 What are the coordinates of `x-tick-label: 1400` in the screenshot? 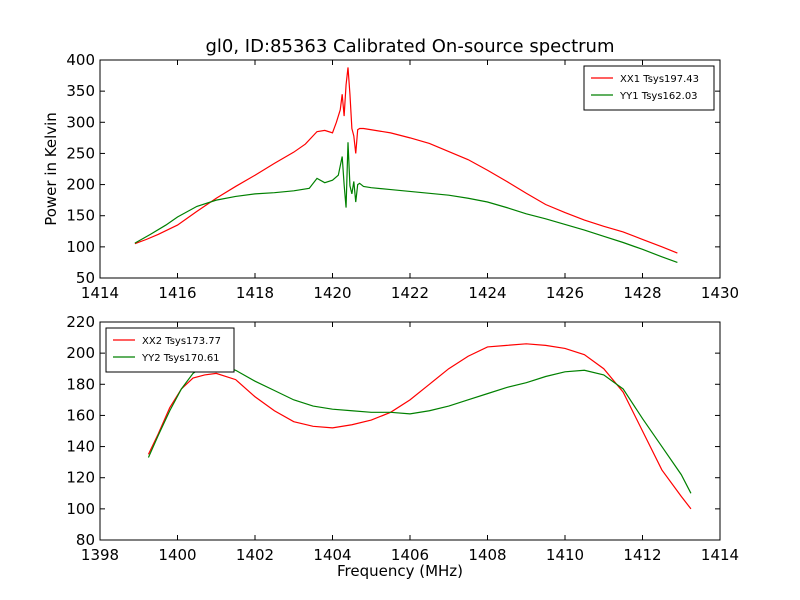 It's located at (177, 555).